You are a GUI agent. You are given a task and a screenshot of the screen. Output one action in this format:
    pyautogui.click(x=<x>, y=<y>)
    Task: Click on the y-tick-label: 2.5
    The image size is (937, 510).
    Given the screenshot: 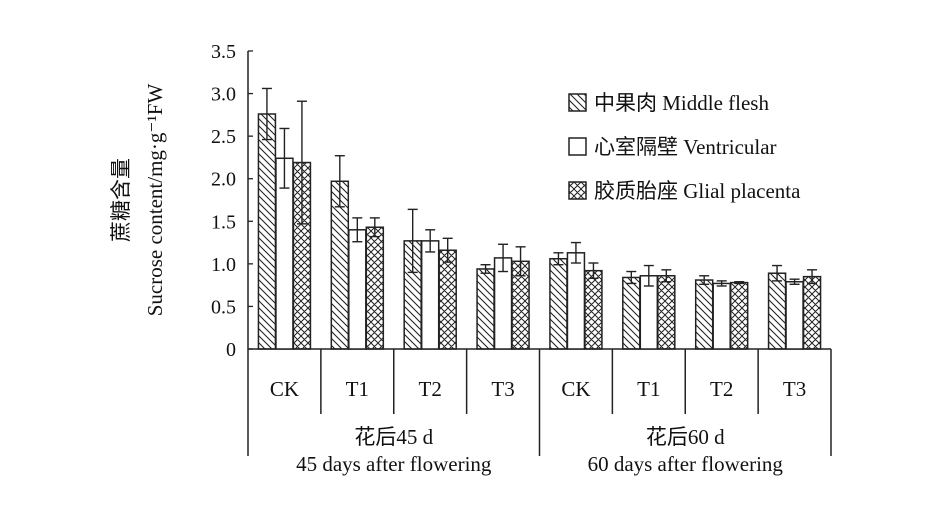 What is the action you would take?
    pyautogui.click(x=223, y=137)
    